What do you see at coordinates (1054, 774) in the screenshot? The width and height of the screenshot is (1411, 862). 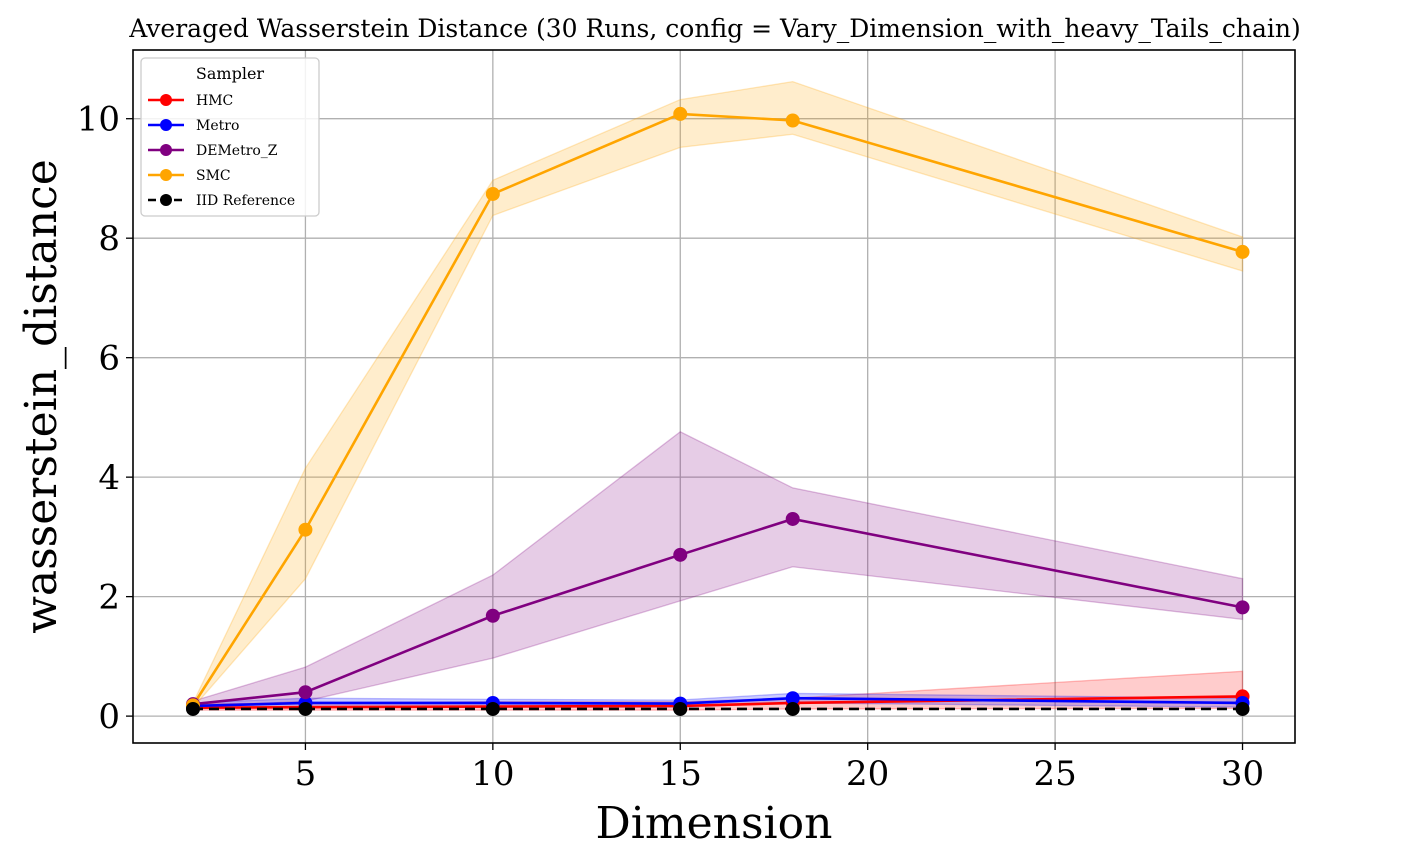 I see `x-tick-label: 25` at bounding box center [1054, 774].